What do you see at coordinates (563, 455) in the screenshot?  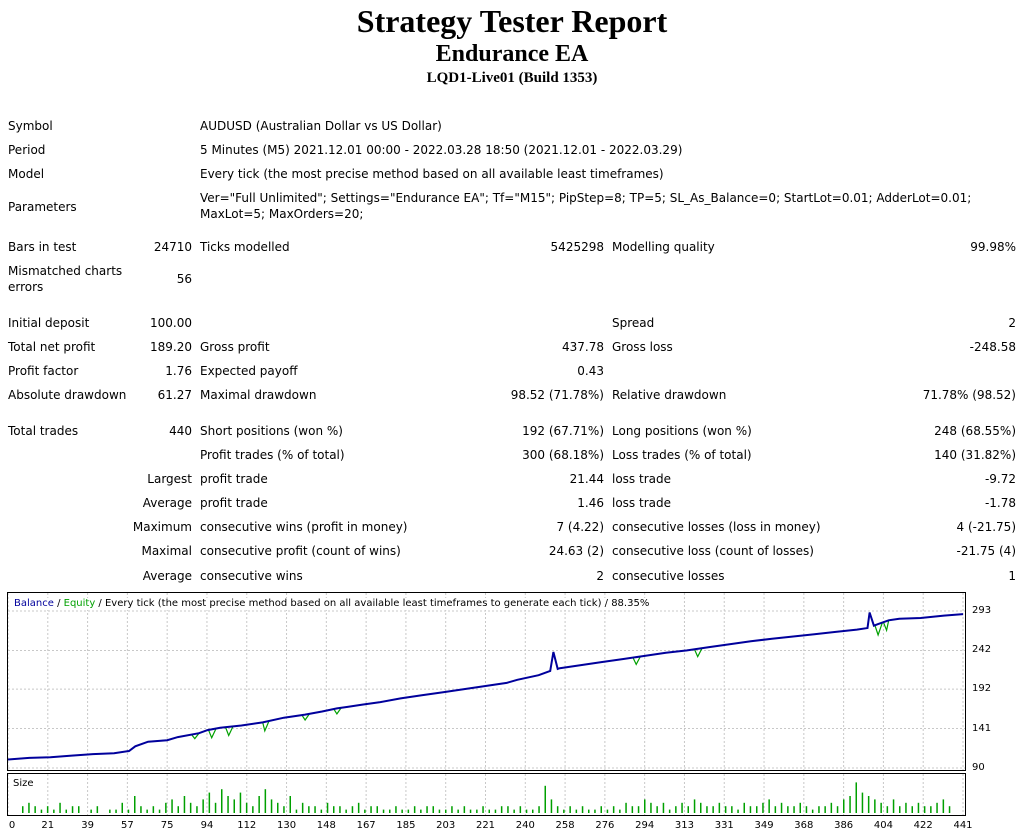 I see `profit-trades-value: 300 (68.18%)` at bounding box center [563, 455].